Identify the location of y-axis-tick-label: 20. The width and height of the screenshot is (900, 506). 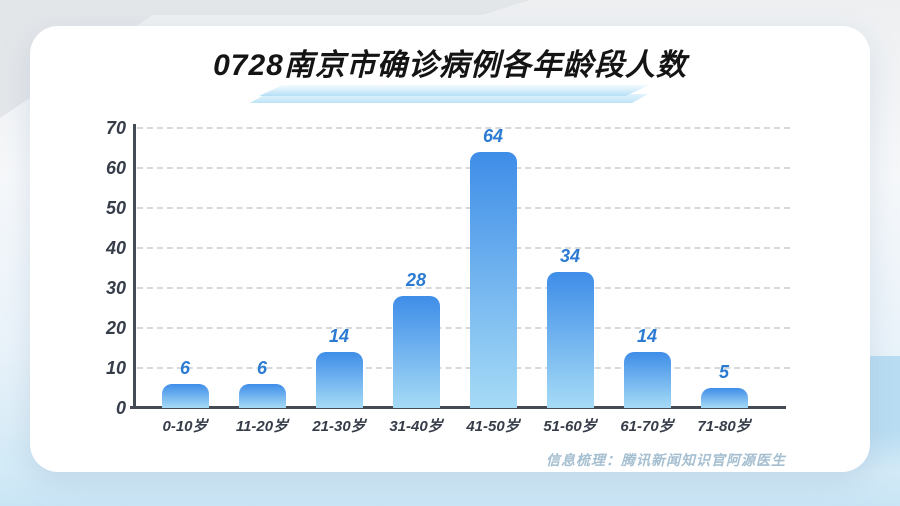
(115, 328).